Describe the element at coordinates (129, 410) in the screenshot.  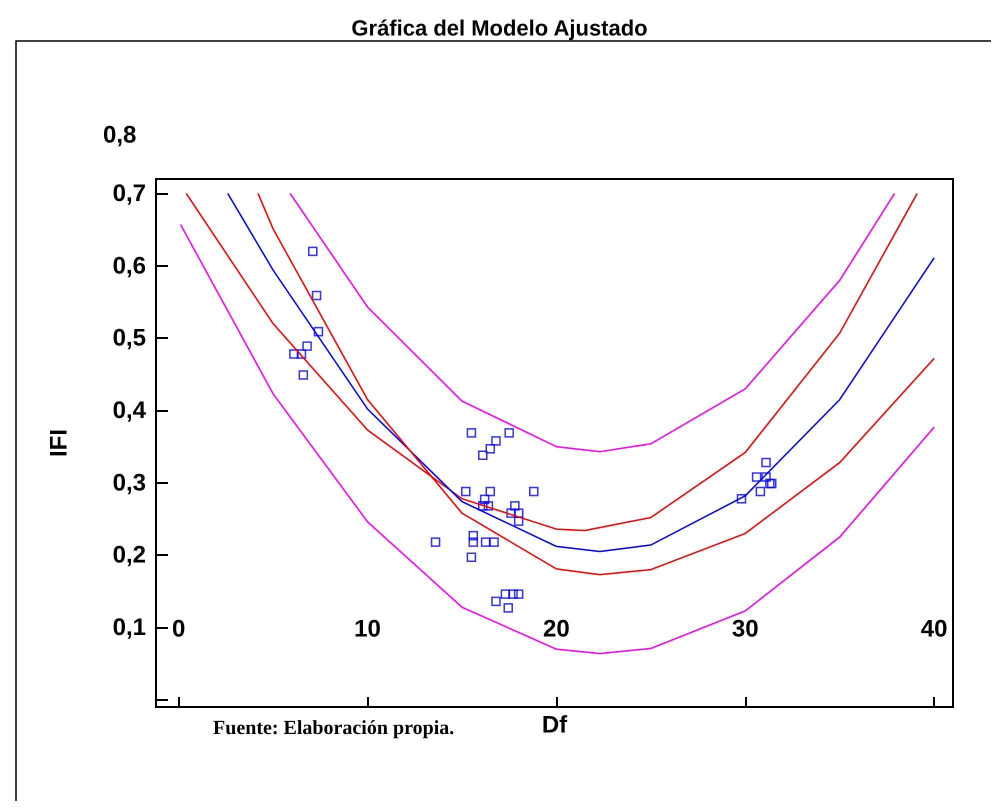
I see `y-tick-label: 0,4` at that location.